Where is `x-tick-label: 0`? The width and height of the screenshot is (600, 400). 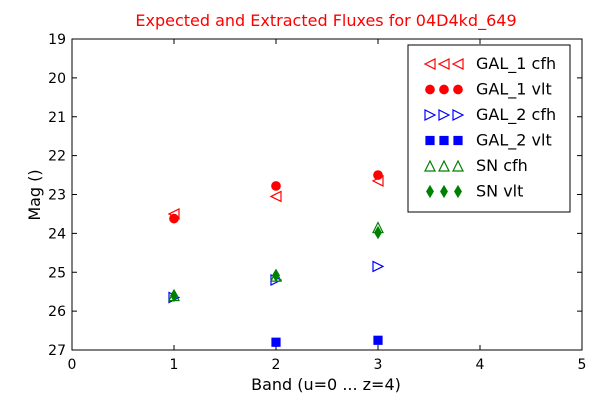 x-tick-label: 0 is located at coordinates (72, 365).